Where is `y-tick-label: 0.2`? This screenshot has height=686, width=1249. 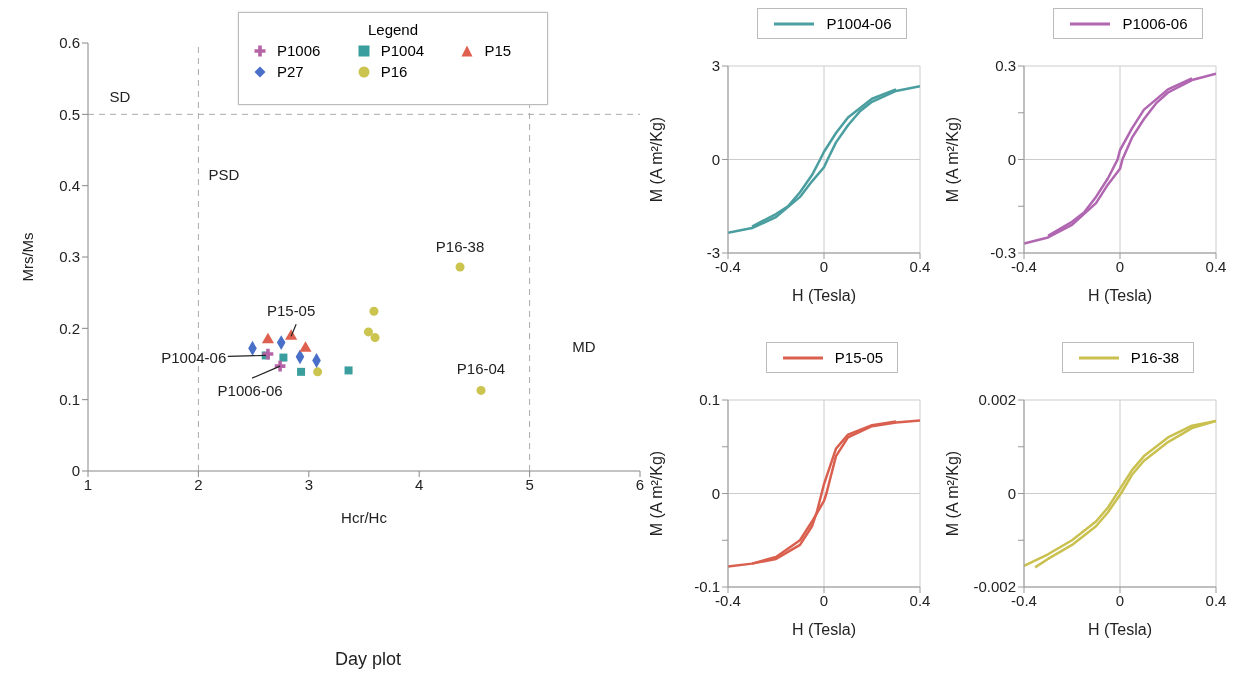 y-tick-label: 0.2 is located at coordinates (69, 328).